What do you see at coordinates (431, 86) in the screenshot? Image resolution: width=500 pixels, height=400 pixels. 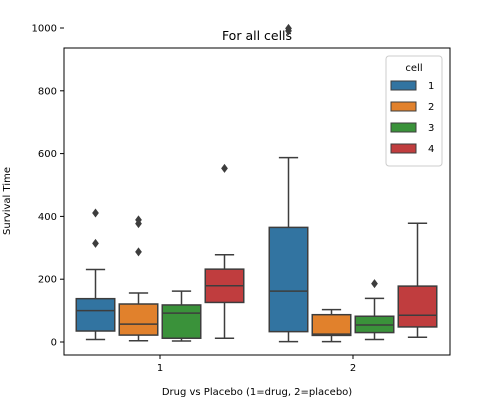 I see `legend-label: 1` at bounding box center [431, 86].